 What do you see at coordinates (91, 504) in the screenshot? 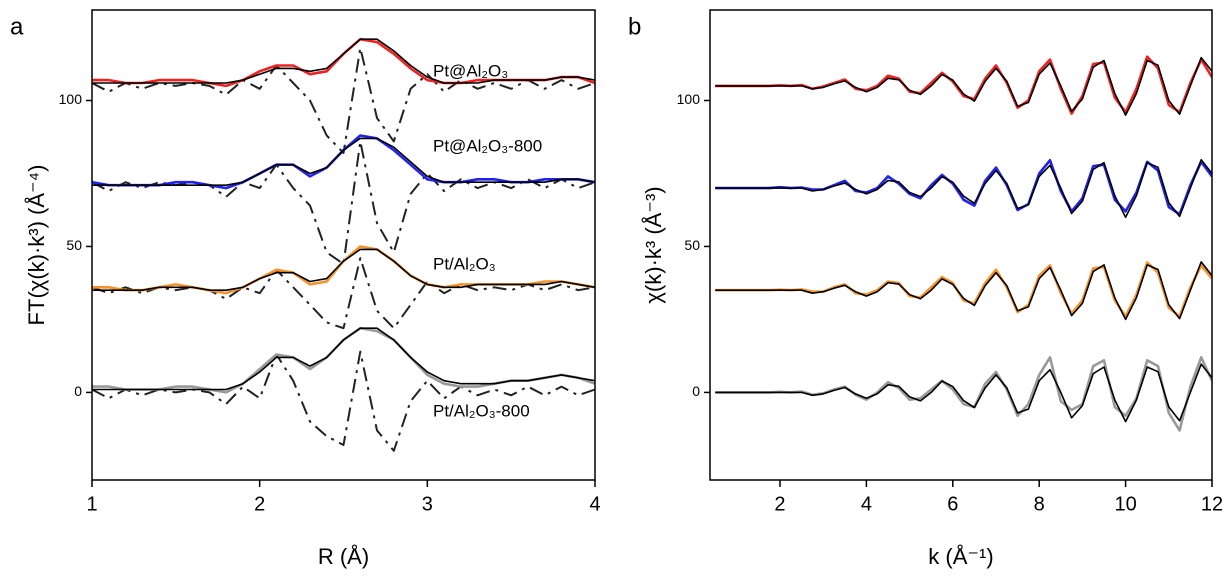
I see `x-tick-label: 1` at bounding box center [91, 504].